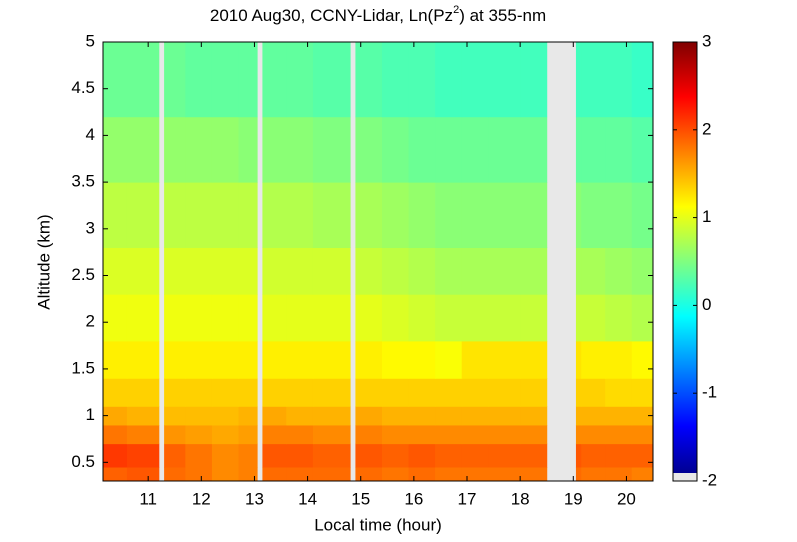  I want to click on title-superscript: 2, so click(456, 10).